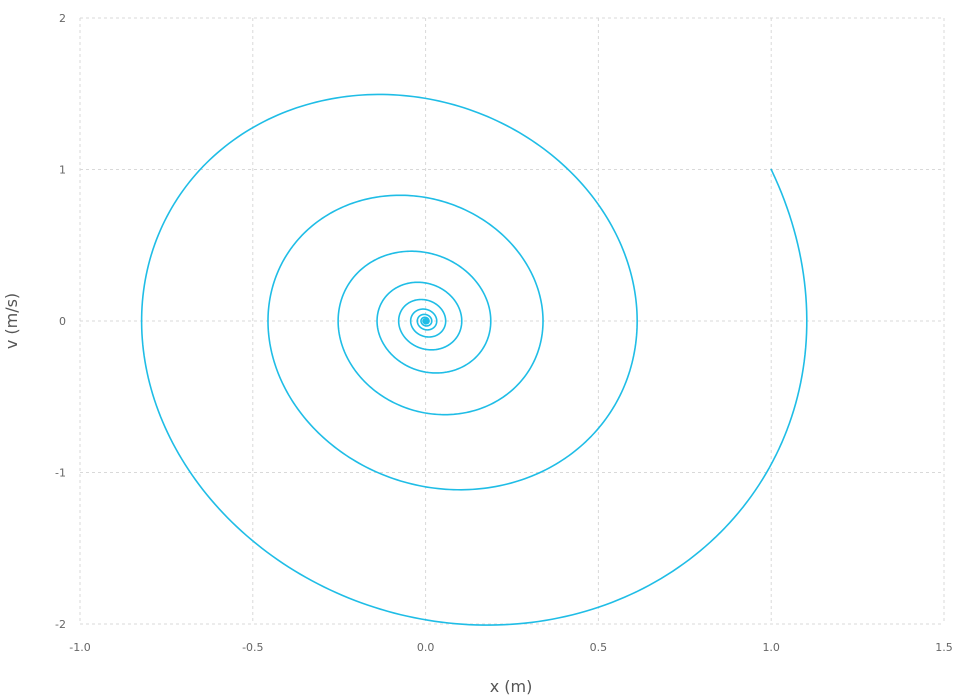 Image resolution: width=957 pixels, height=699 pixels. Describe the element at coordinates (252, 647) in the screenshot. I see `x-tick-label: -0.5` at that location.